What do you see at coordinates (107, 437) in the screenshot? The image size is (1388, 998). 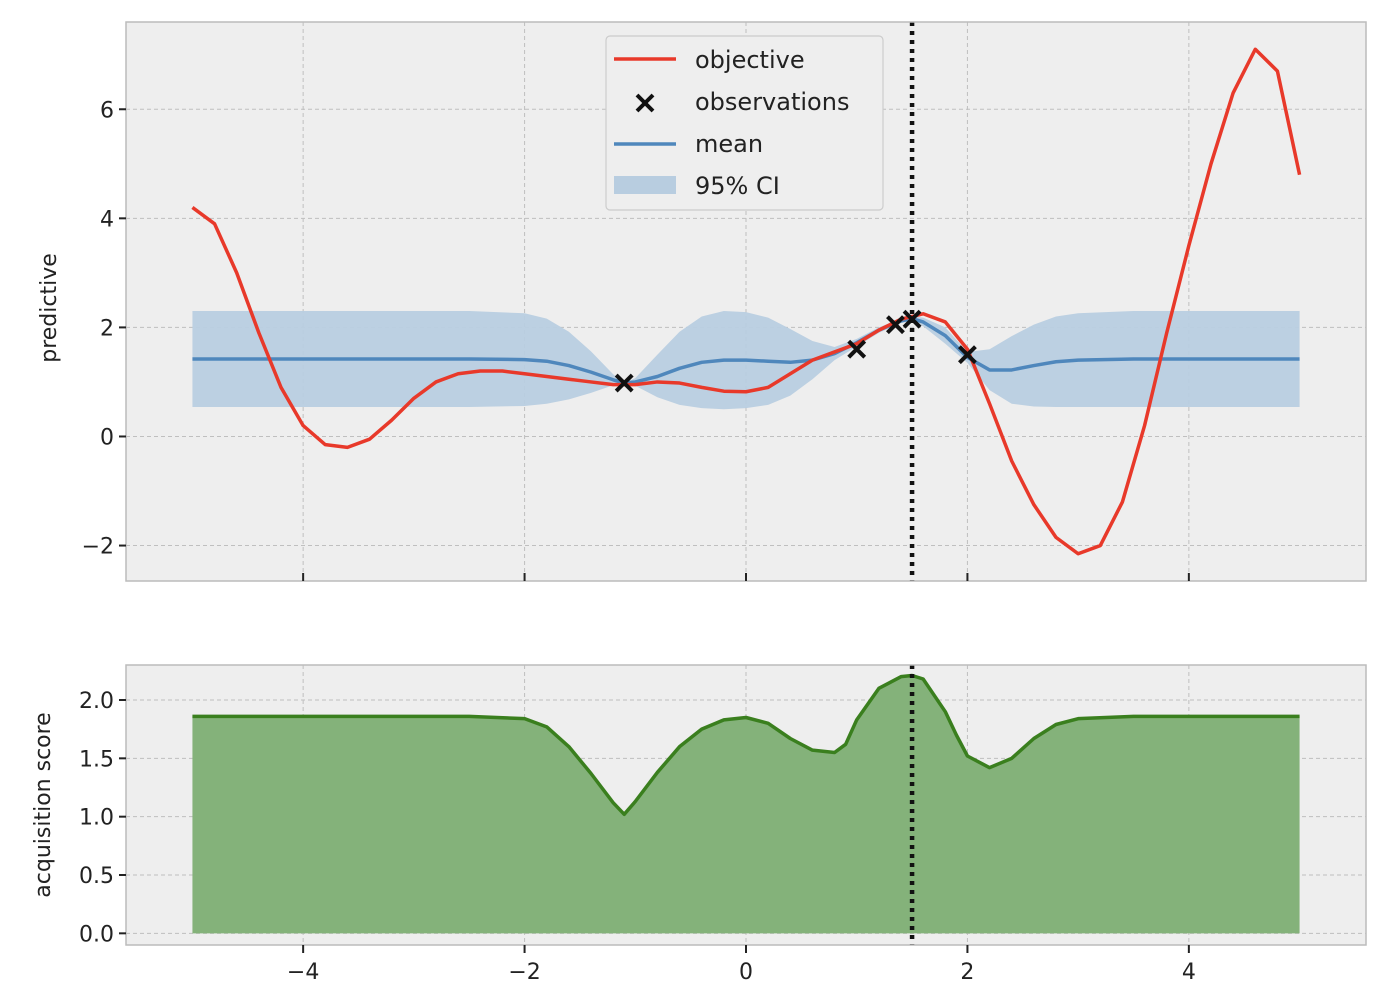 I see `predictive-y-tick-label: 0` at bounding box center [107, 437].